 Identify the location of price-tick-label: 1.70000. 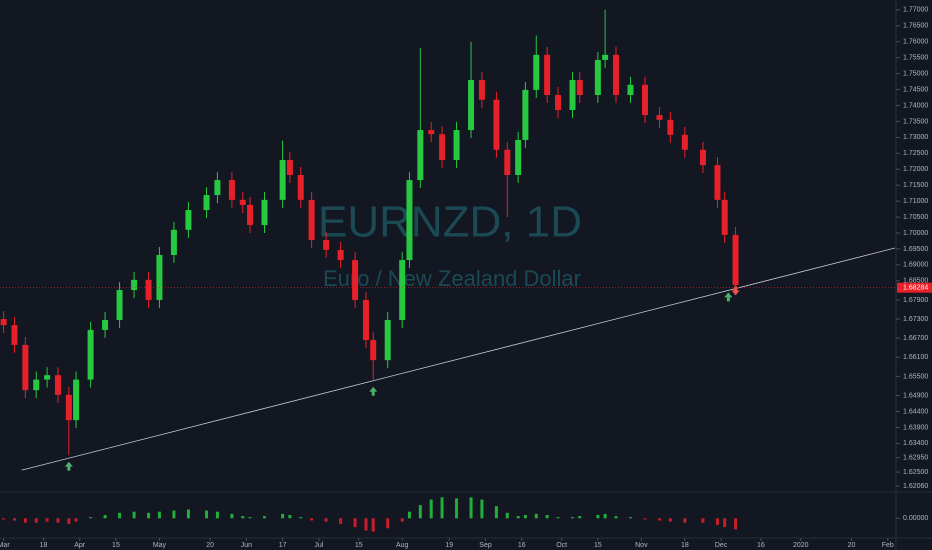
(915, 233).